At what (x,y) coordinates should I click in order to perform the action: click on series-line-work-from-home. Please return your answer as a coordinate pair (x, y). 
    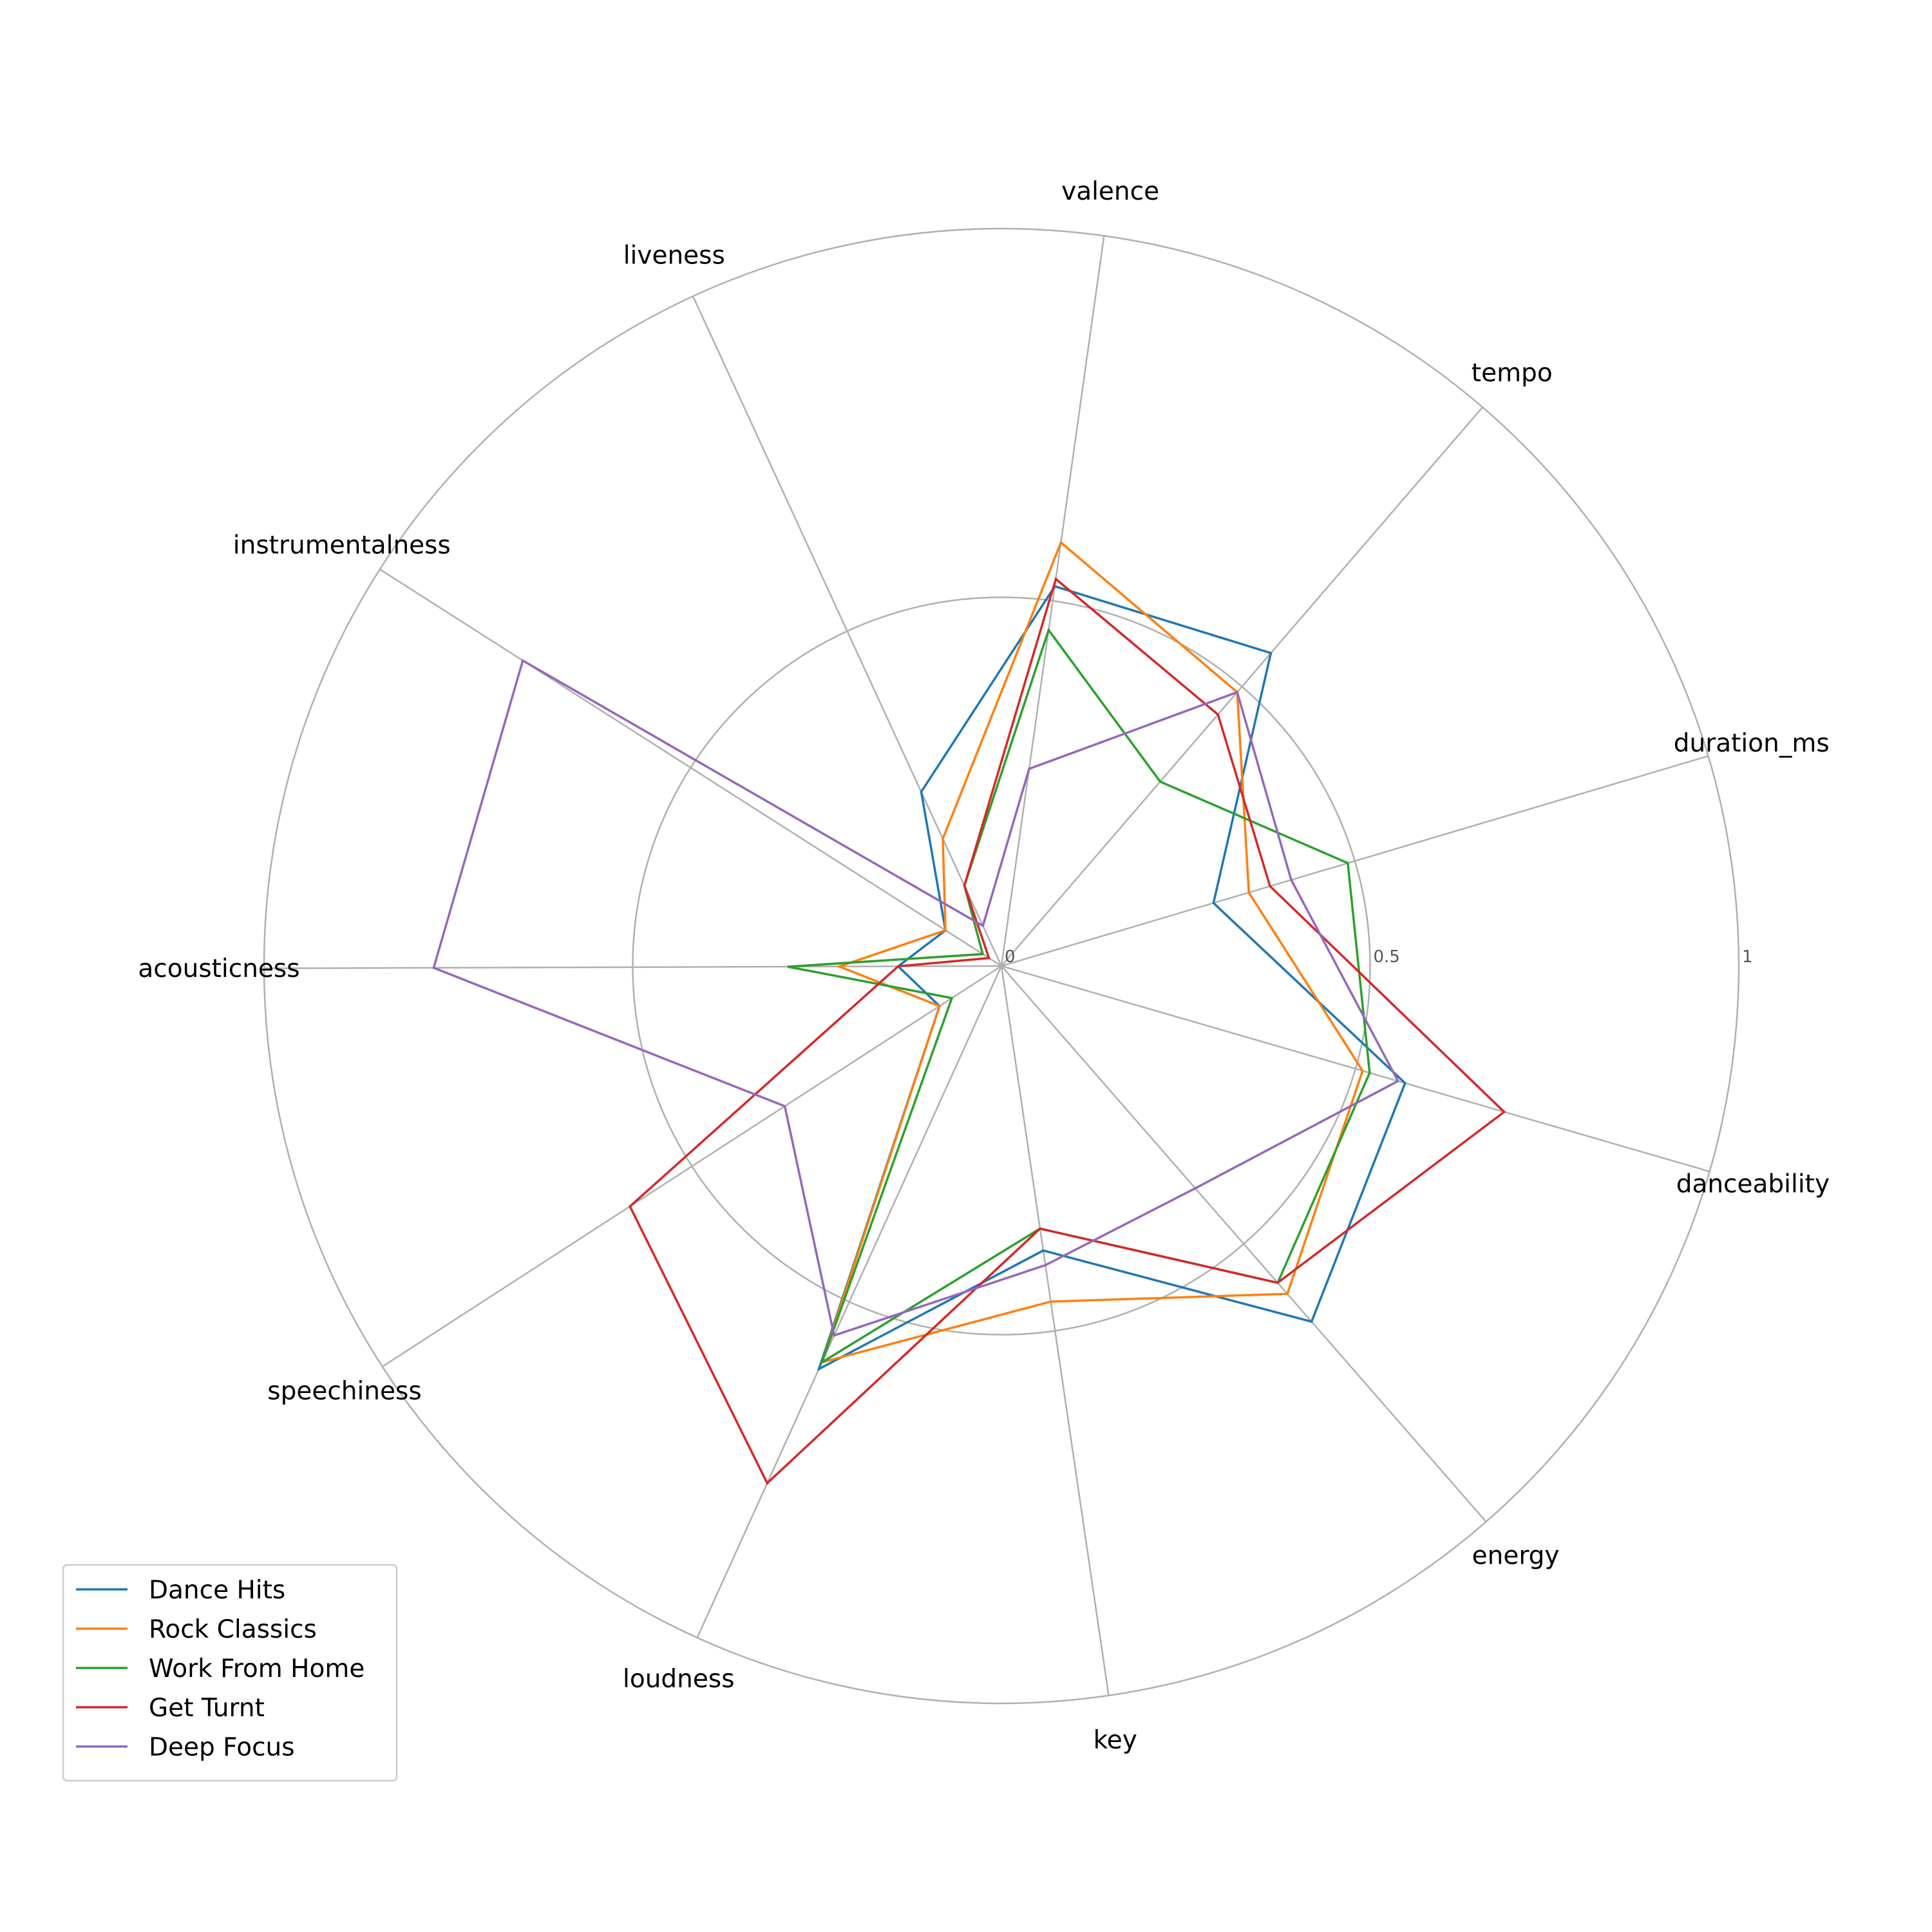
    Looking at the image, I should click on (1079, 996).